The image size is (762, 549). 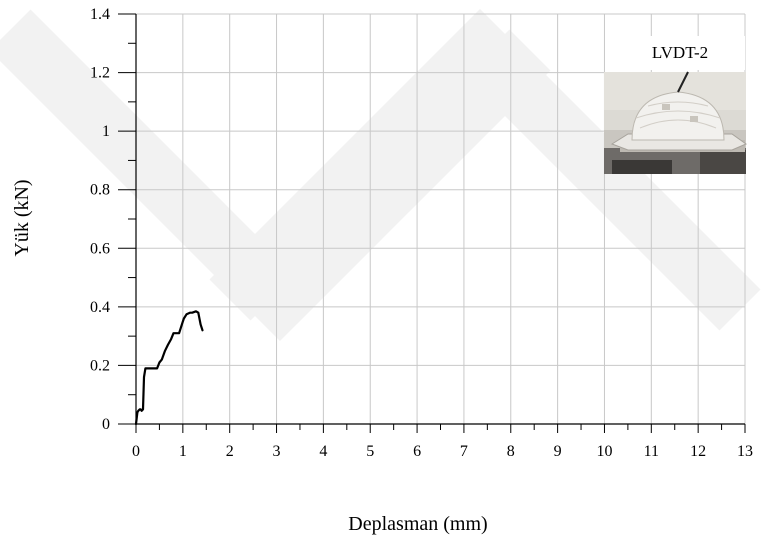 What do you see at coordinates (277, 451) in the screenshot?
I see `x-tick-label: 3` at bounding box center [277, 451].